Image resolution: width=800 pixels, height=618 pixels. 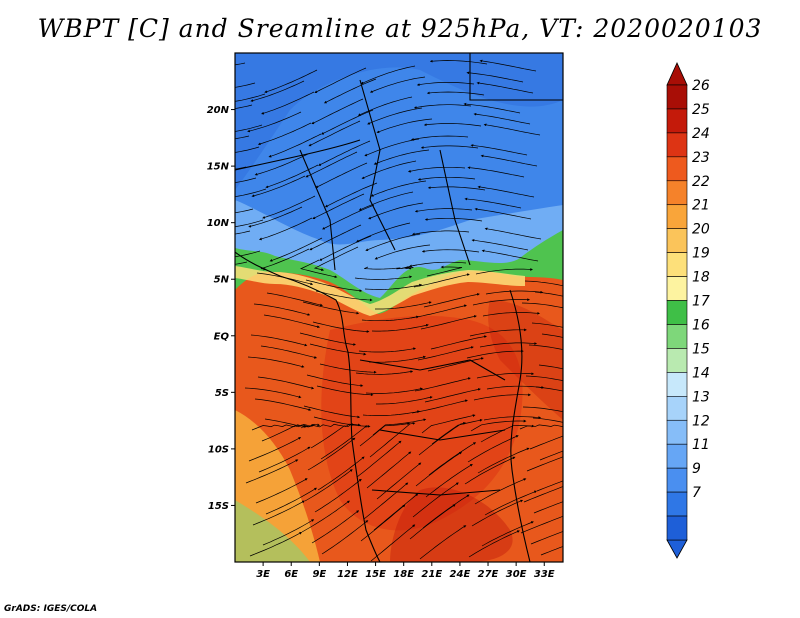 I want to click on colorbar-under-triangle, so click(x=677, y=549).